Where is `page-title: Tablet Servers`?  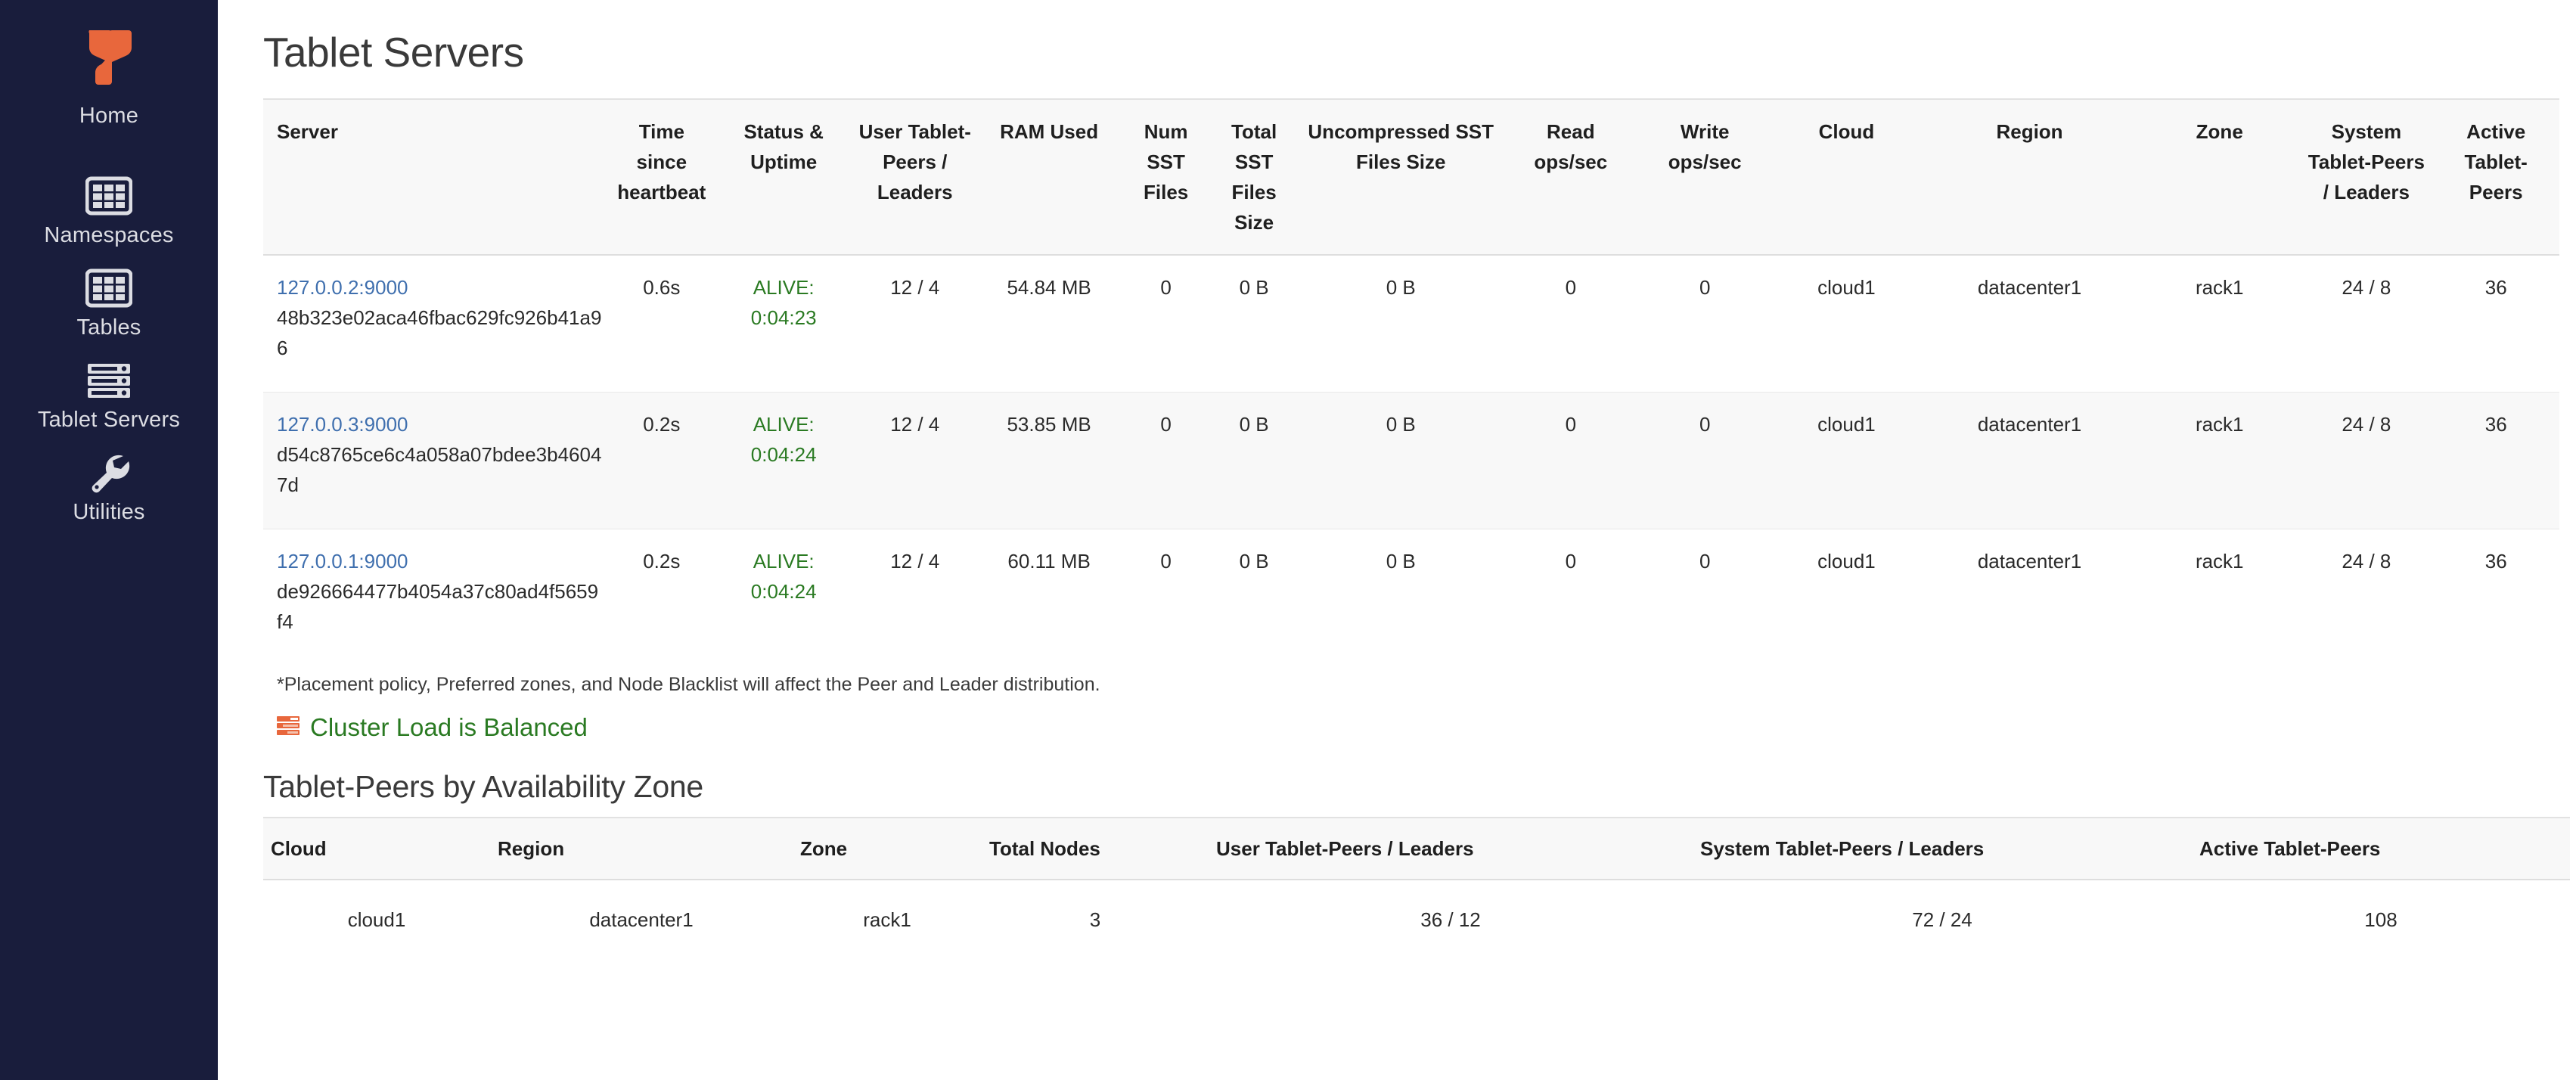
page-title: Tablet Servers is located at coordinates (393, 52).